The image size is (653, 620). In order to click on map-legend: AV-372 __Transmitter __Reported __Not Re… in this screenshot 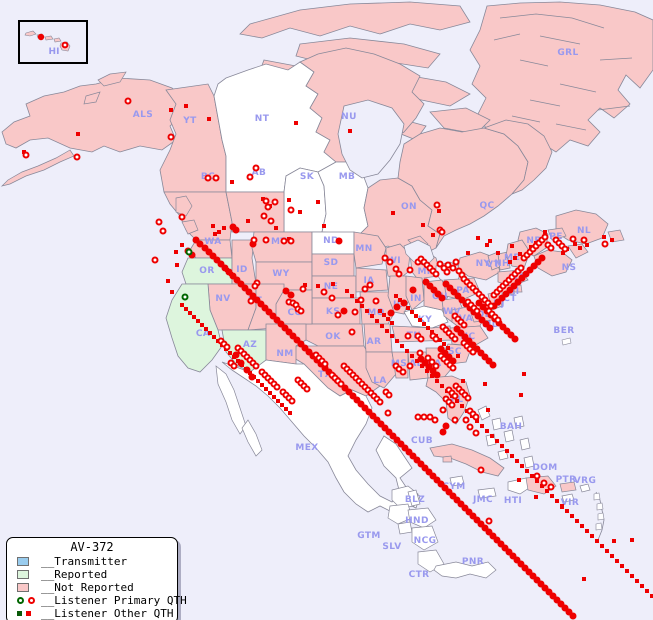, I will do `click(96, 578)`.